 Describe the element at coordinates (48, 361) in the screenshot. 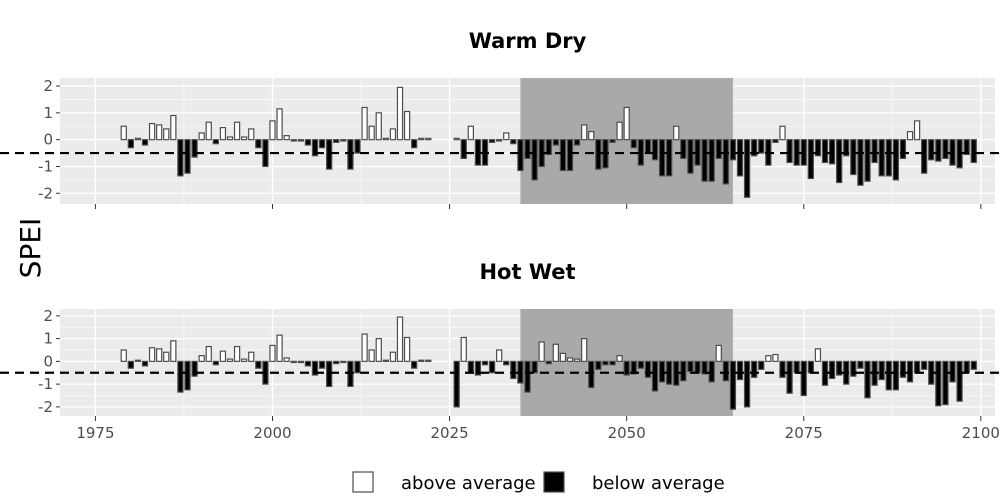

I see `y-tick-label: 0` at that location.